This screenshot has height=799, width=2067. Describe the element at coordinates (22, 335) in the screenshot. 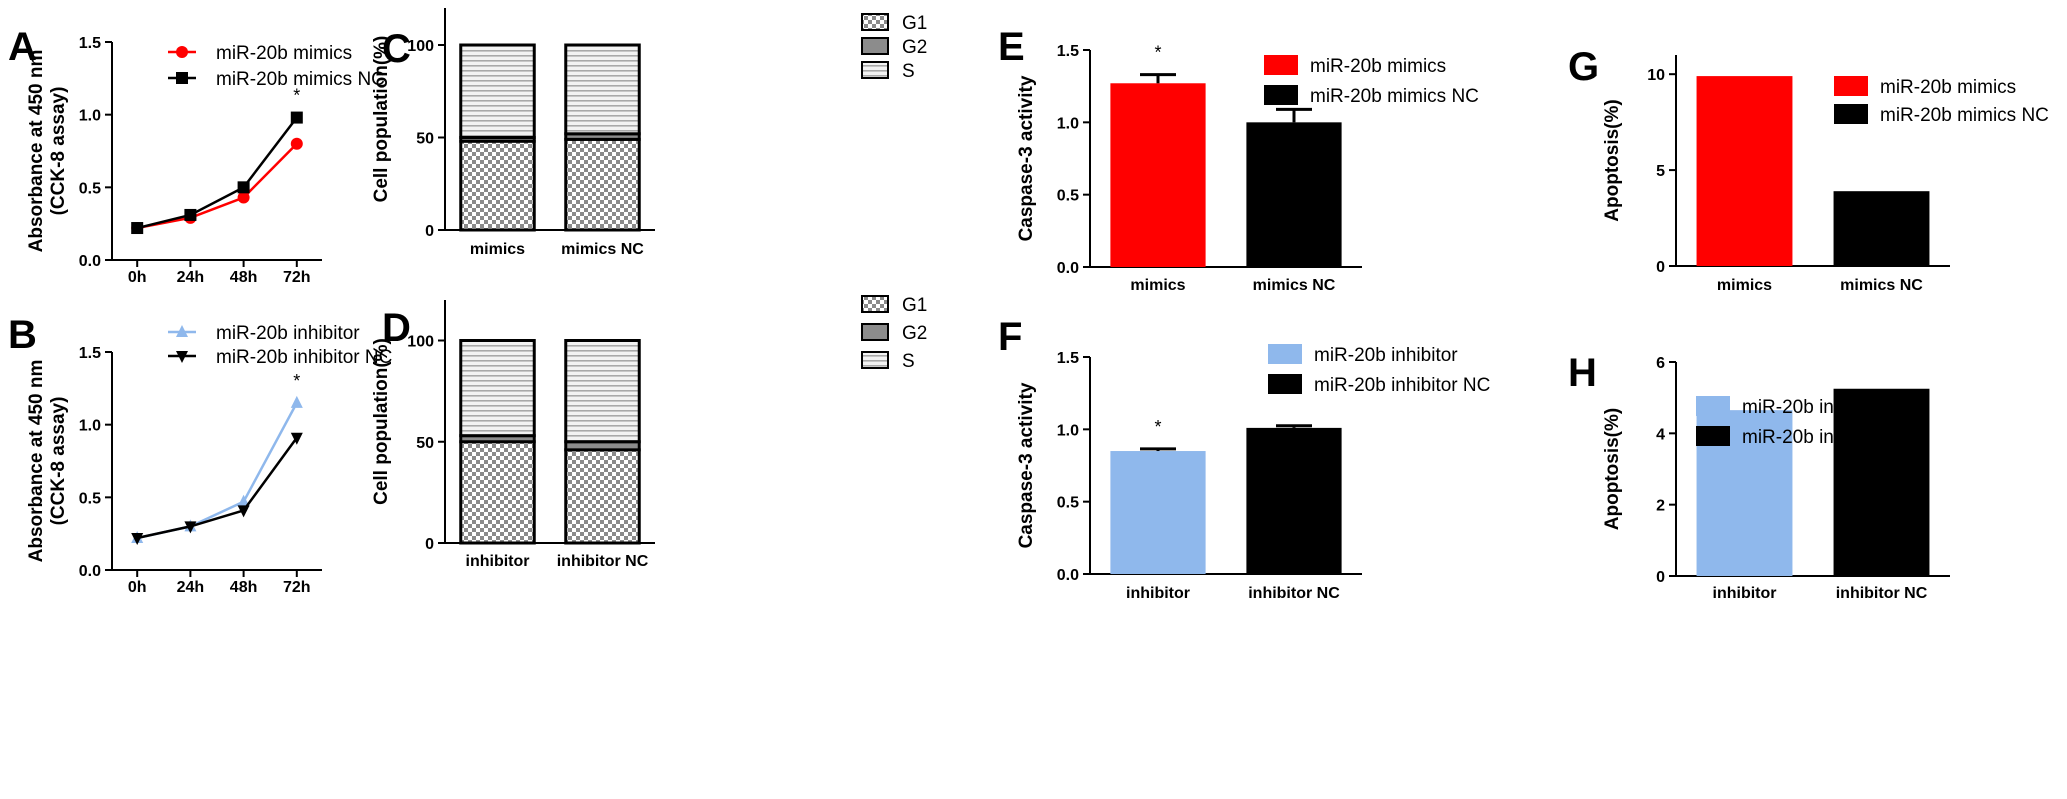

I see `panel-letter: B` at that location.